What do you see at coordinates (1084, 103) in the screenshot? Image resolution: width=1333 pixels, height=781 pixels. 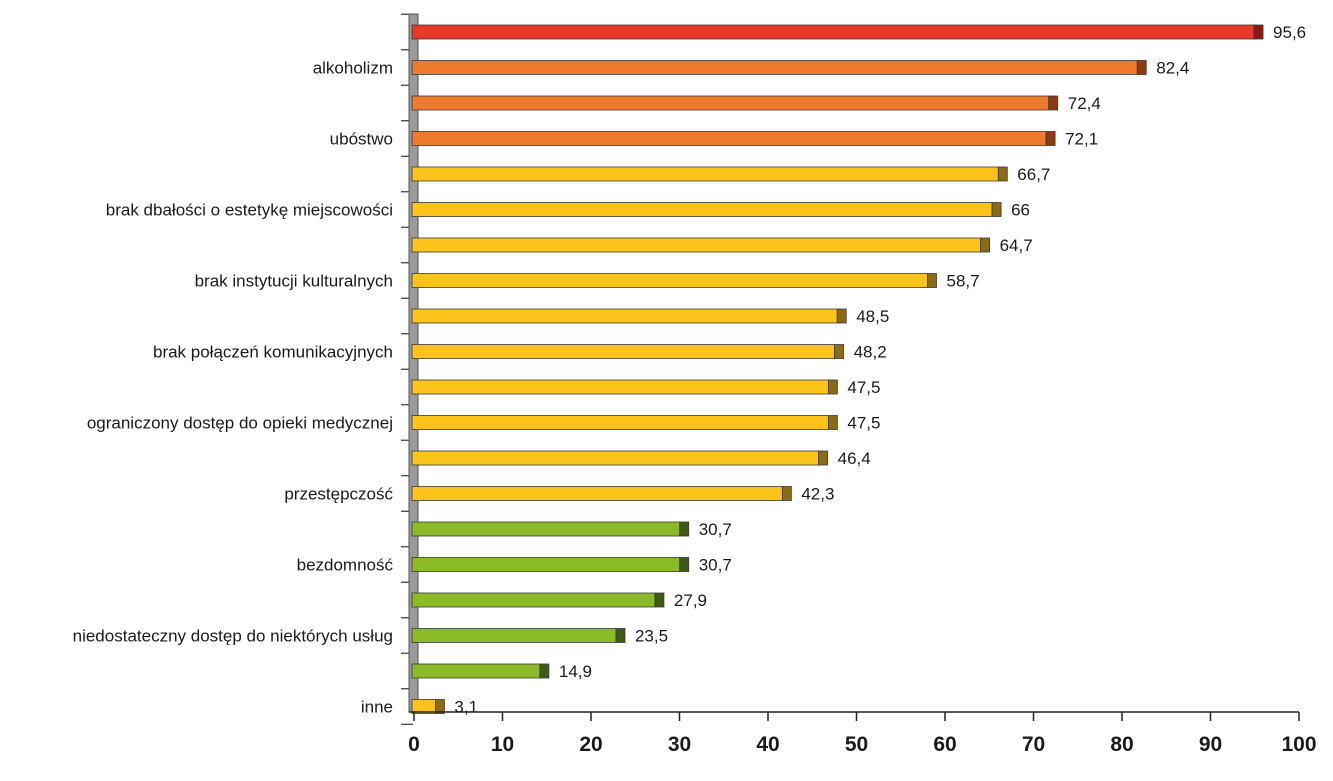 I see `data-label: 72,4` at bounding box center [1084, 103].